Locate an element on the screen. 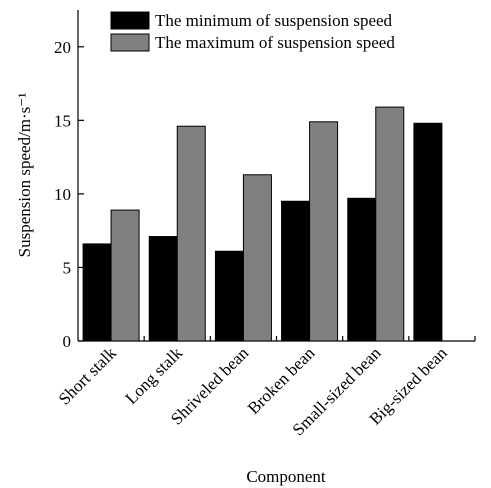 The height and width of the screenshot is (488, 491). y-tick-label: 0 is located at coordinates (67, 341).